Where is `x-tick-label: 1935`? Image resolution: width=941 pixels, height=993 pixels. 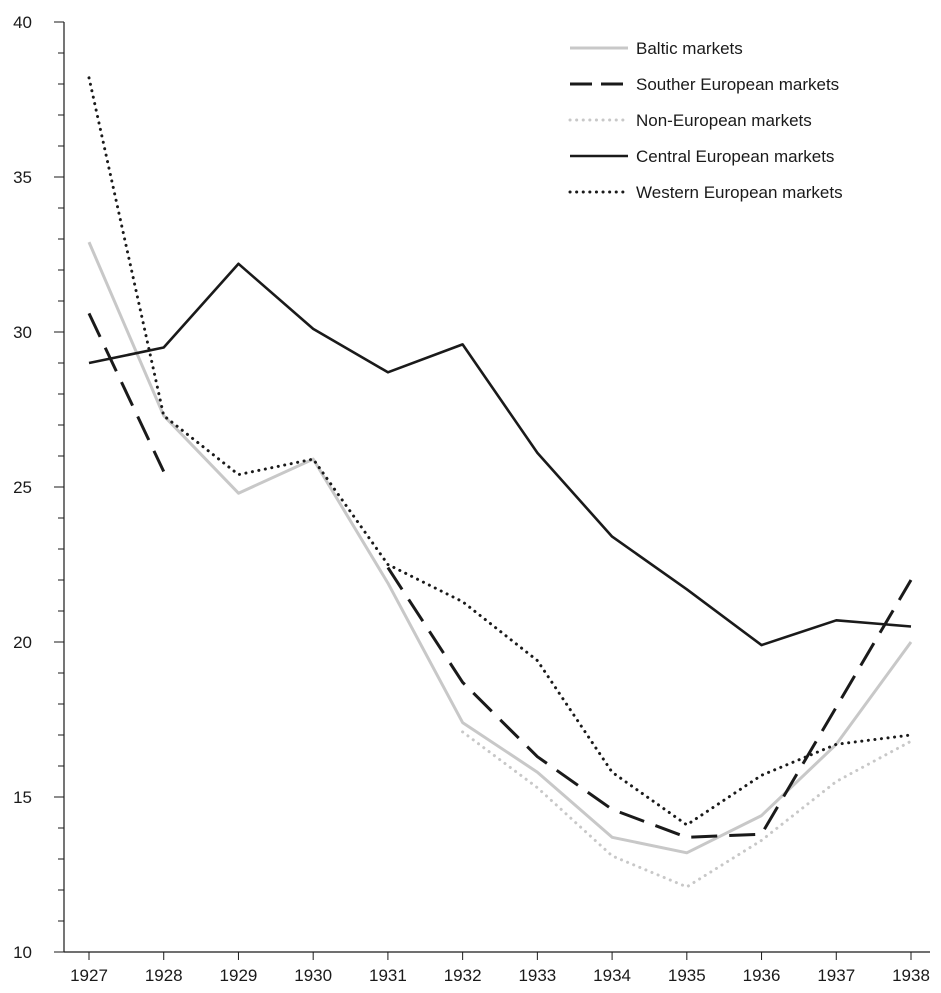 x-tick-label: 1935 is located at coordinates (687, 975).